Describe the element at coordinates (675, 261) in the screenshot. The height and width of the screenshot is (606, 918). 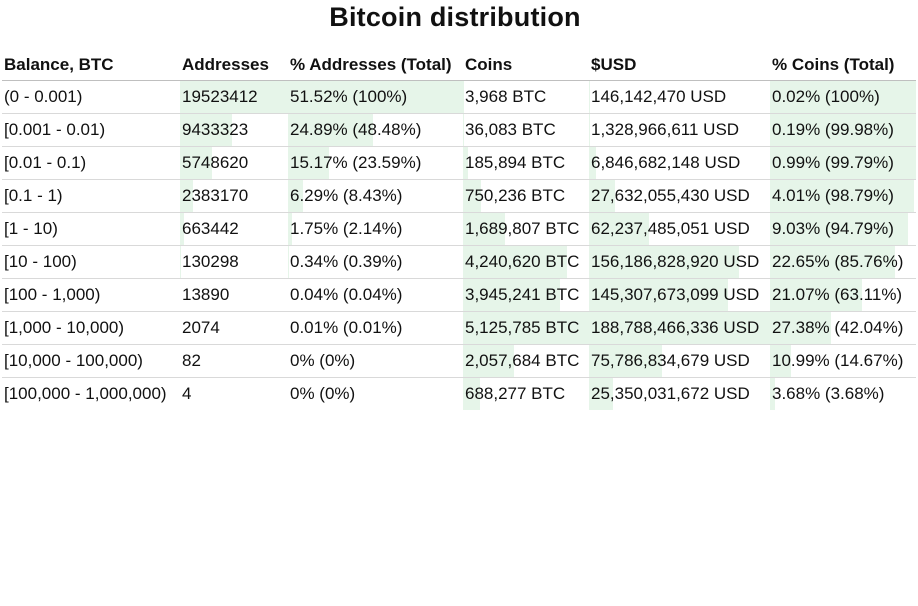
I see `usd-value: 156,186,828,920 USD` at that location.